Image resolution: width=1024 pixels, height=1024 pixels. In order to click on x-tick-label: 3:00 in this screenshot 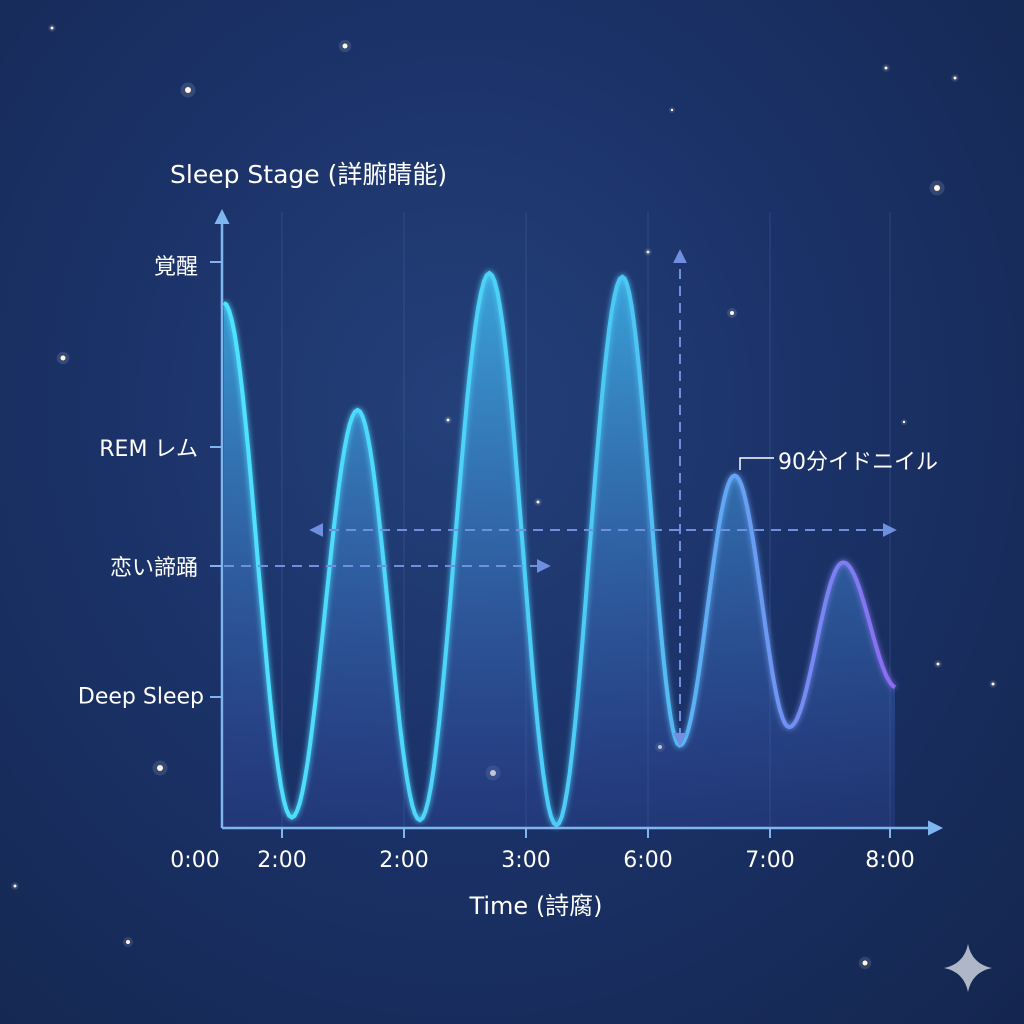, I will do `click(526, 860)`.